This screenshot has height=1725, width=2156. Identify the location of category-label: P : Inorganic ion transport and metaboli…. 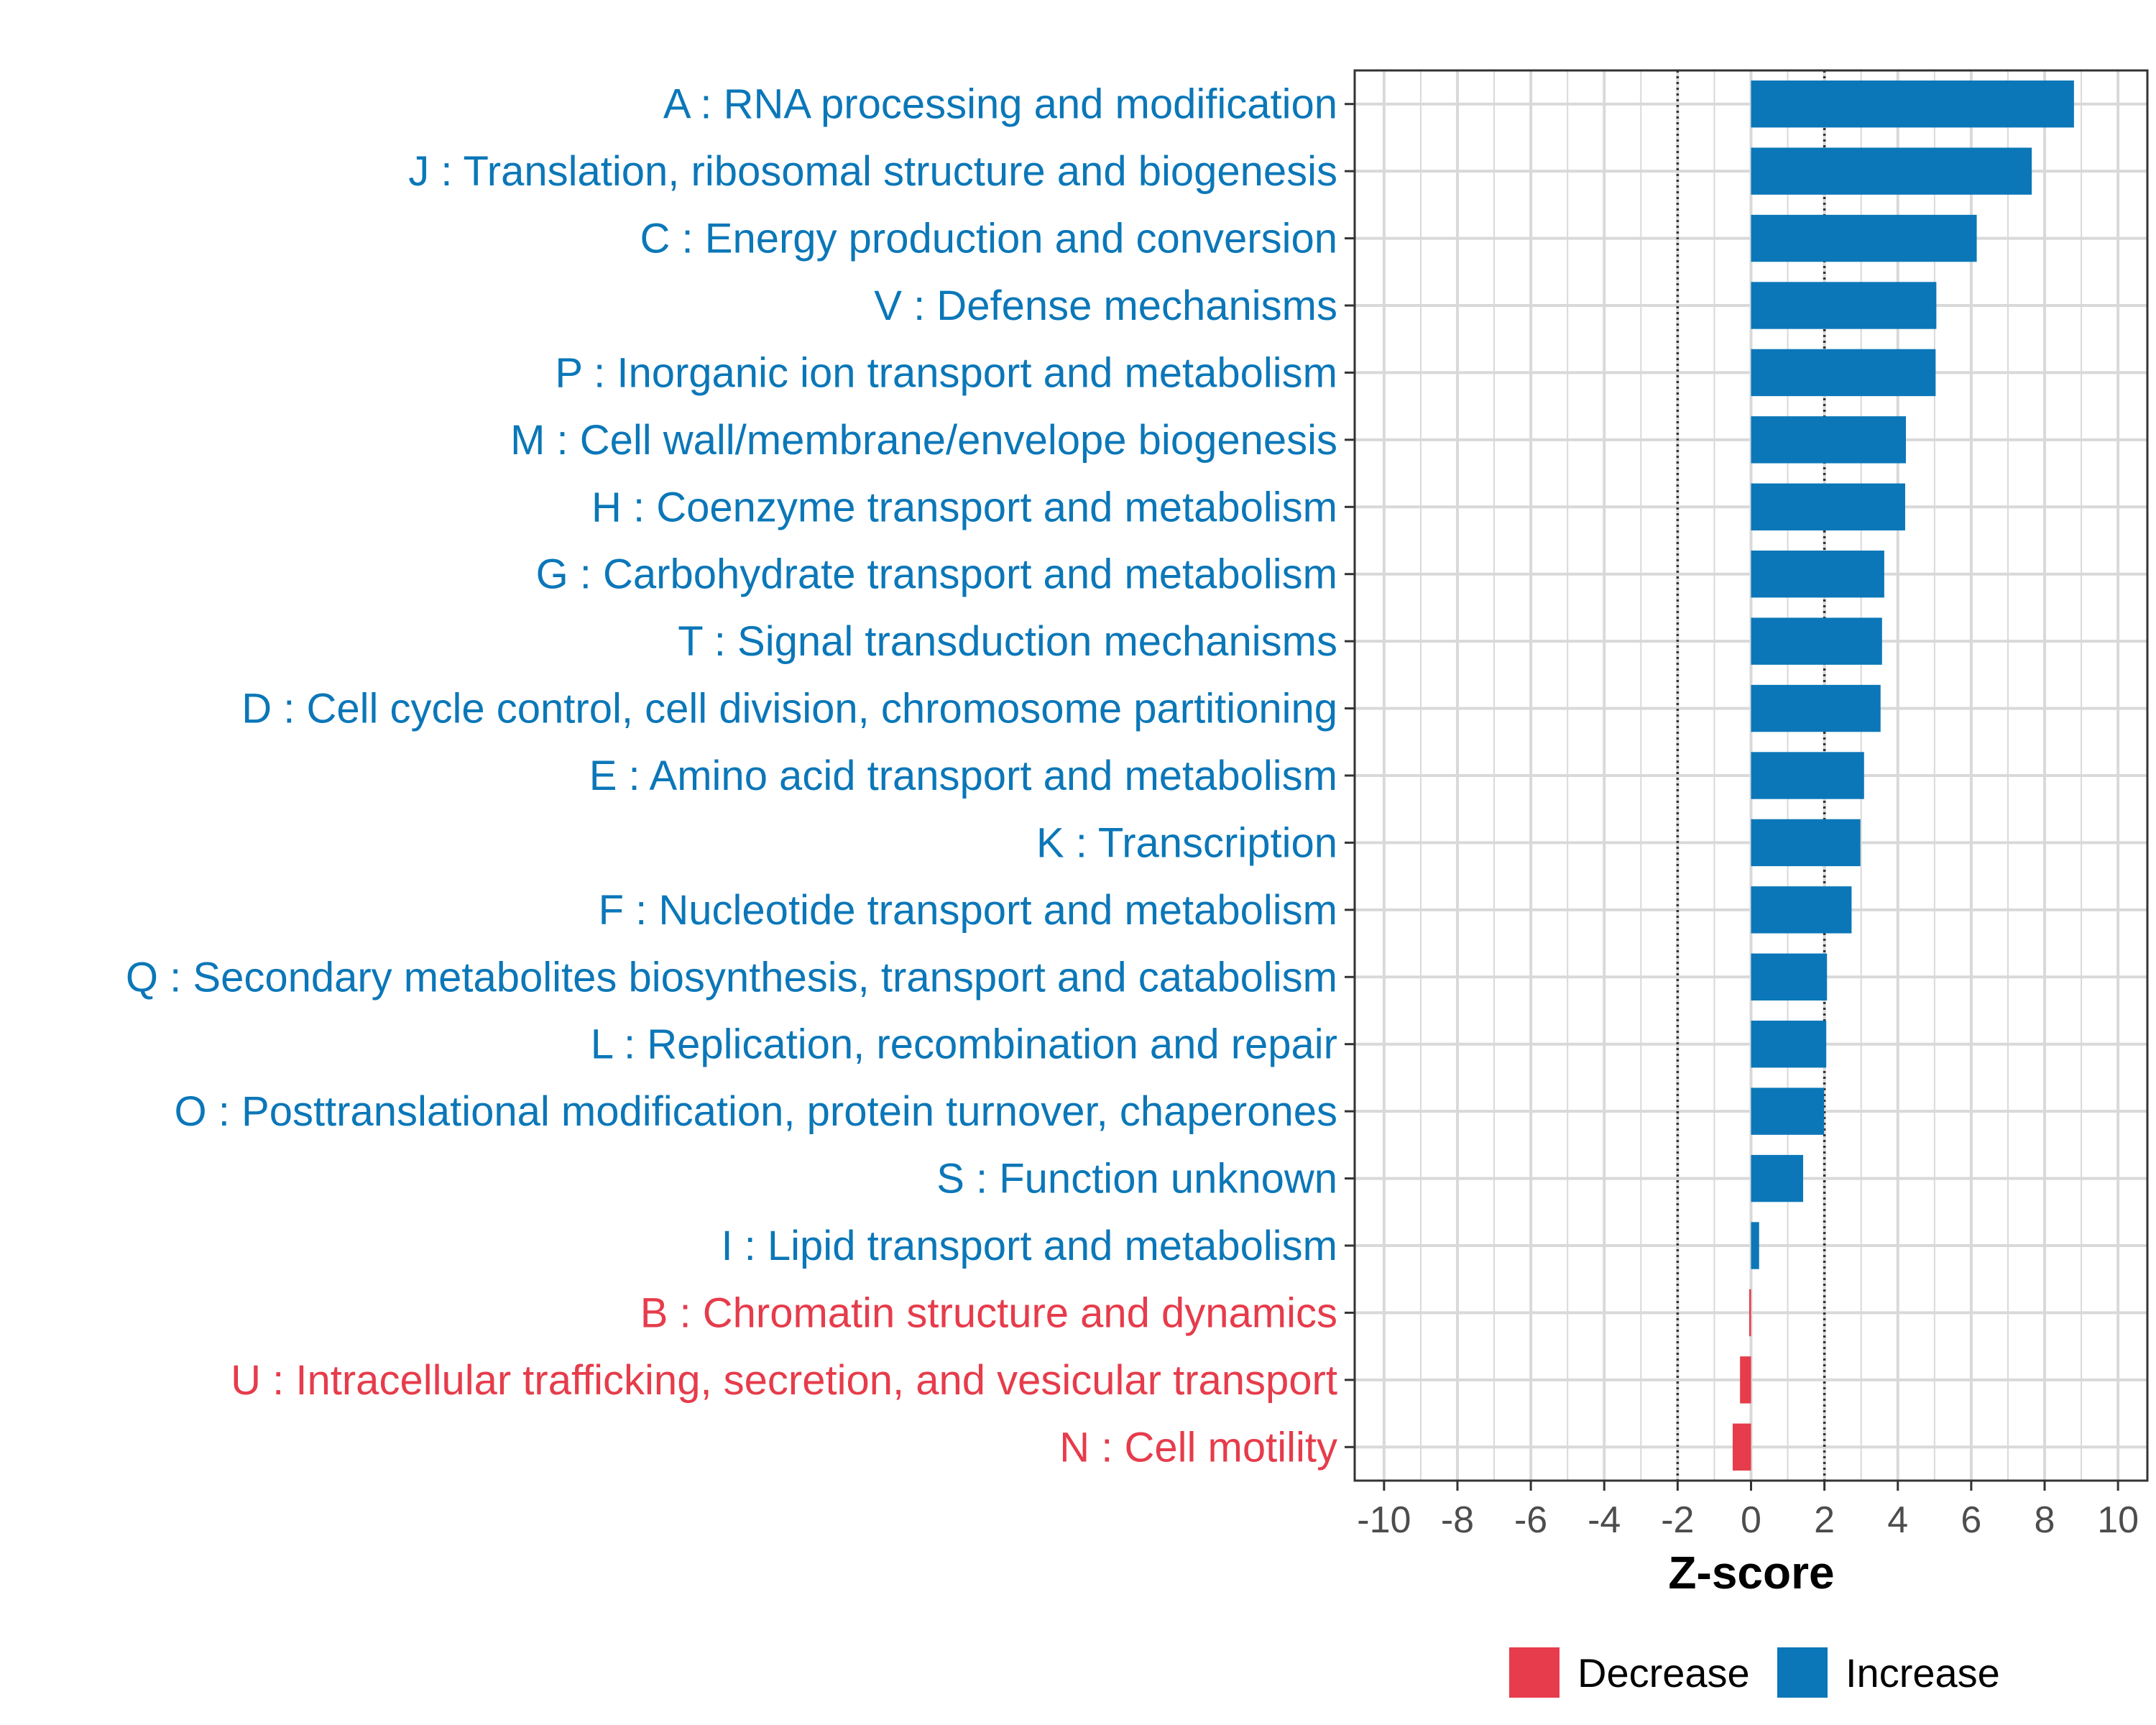
(946, 372).